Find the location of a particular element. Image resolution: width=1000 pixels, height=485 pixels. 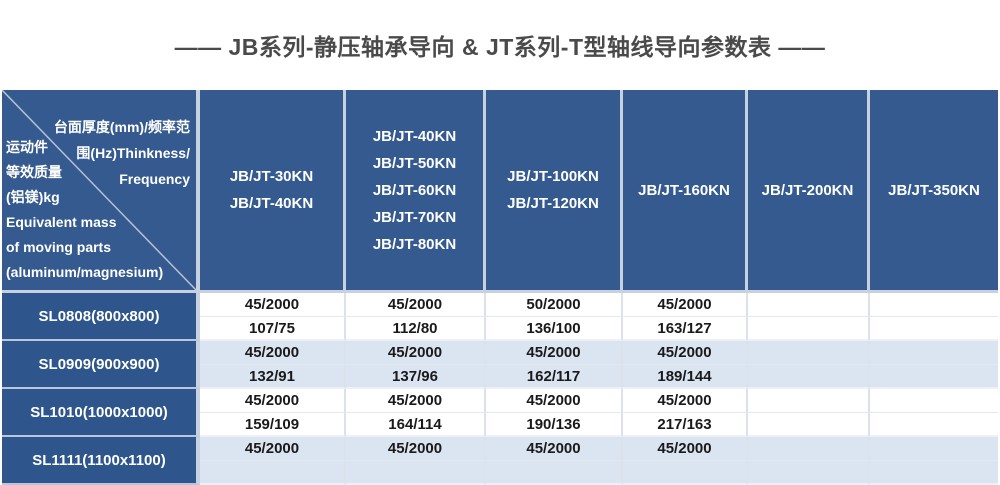

corner-header-thickness-frequency: 台面厚度(mm)/频率范 围(Hz)Thinkness/ Frequency is located at coordinates (121, 153).